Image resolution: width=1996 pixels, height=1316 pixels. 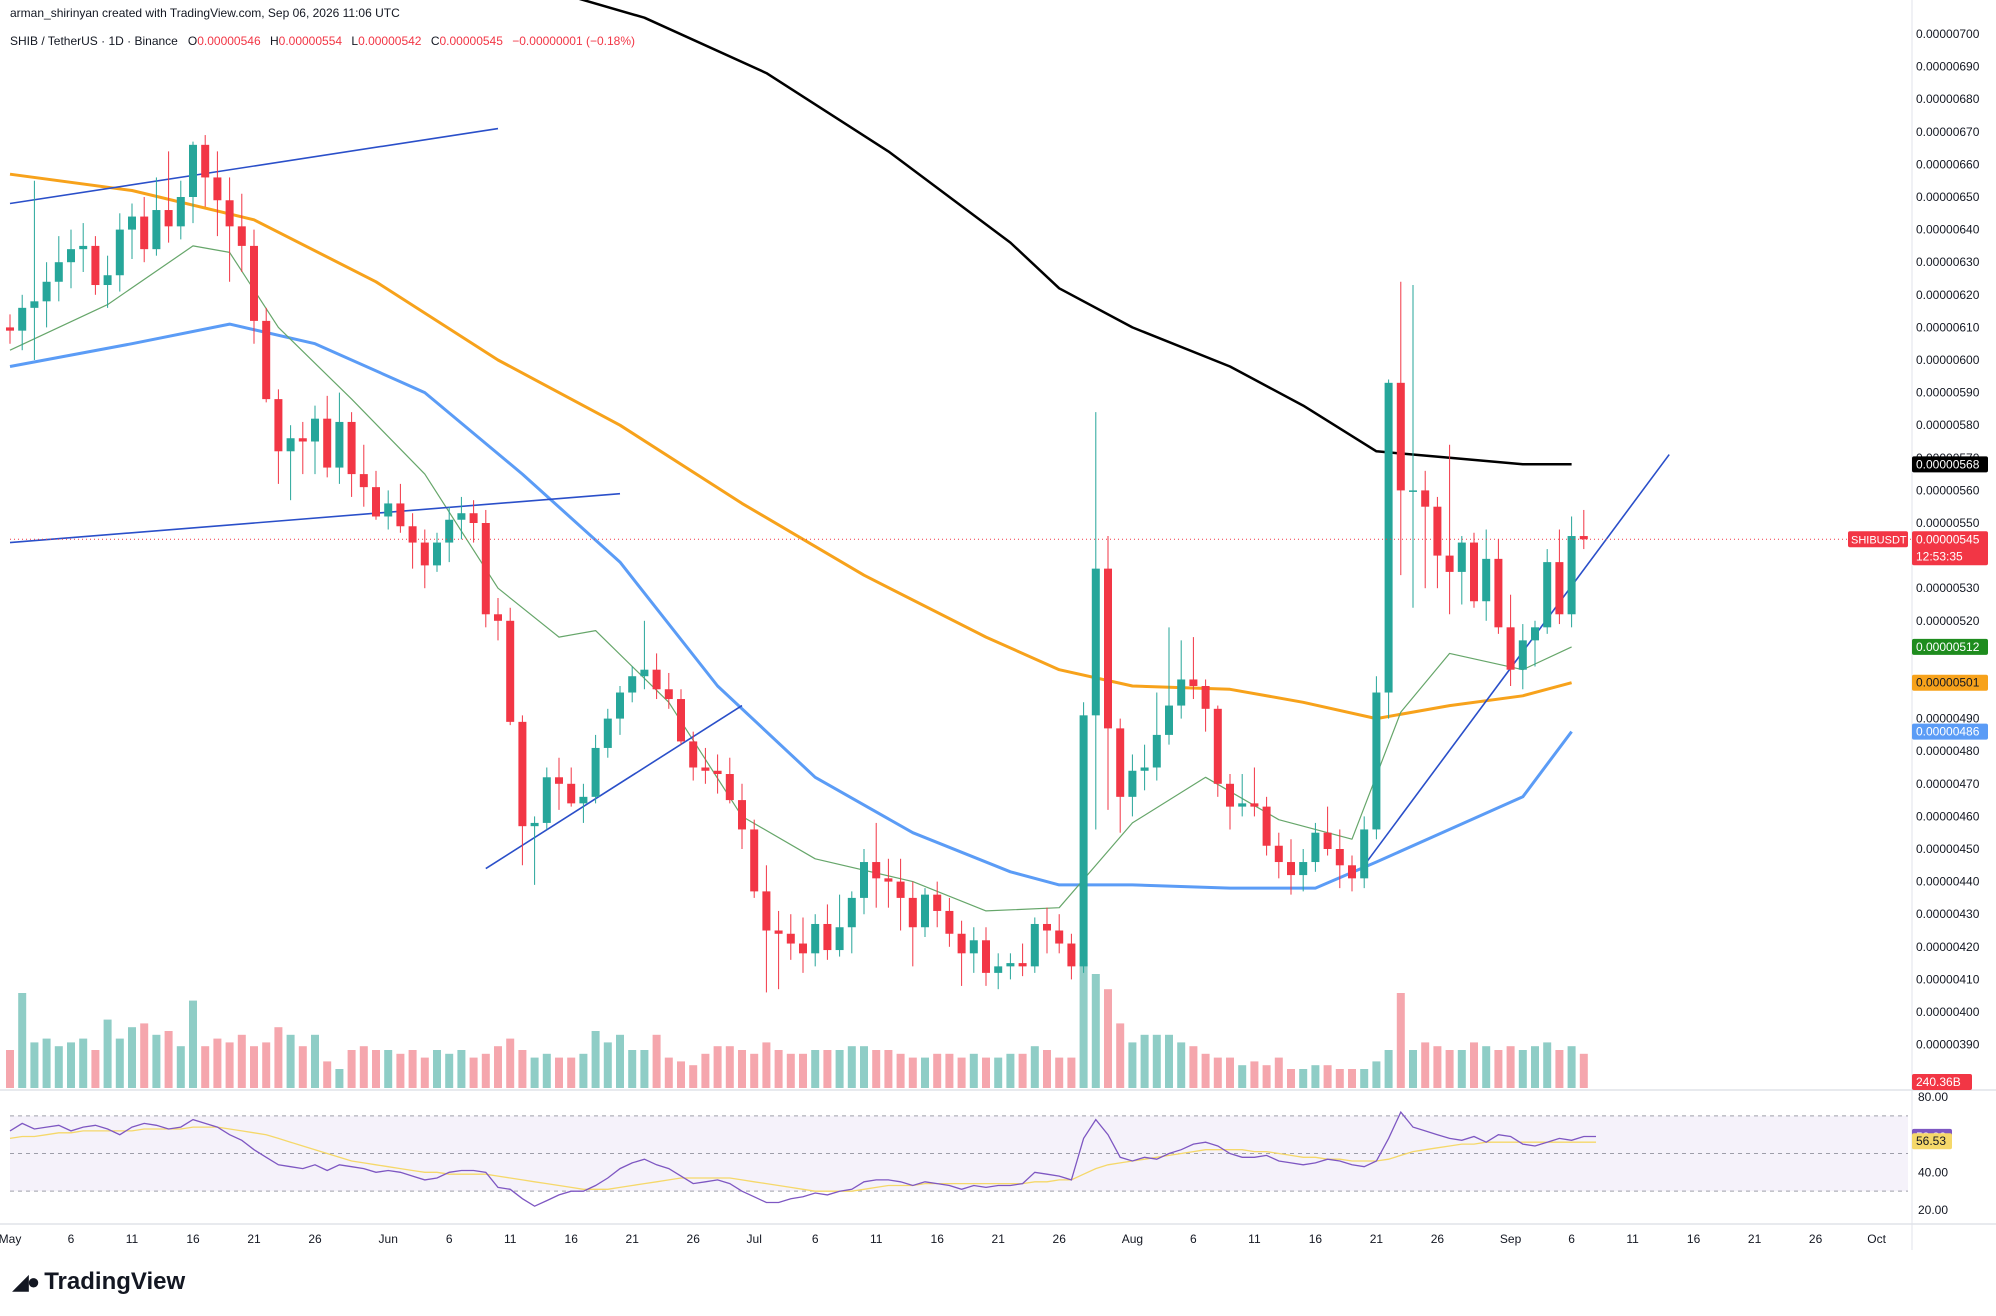 What do you see at coordinates (1876, 1239) in the screenshot?
I see `time-axis-label: Oct` at bounding box center [1876, 1239].